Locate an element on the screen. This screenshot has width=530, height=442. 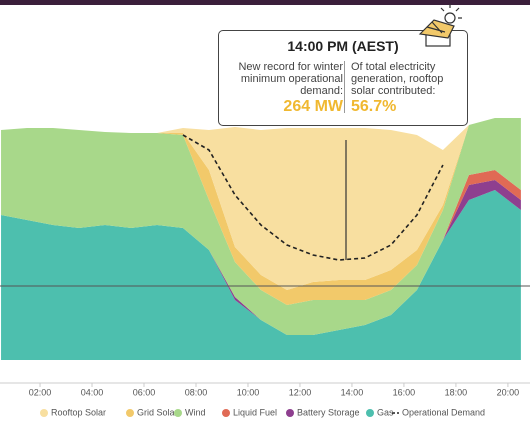
x-tick-label: 16:00 is located at coordinates (404, 392).